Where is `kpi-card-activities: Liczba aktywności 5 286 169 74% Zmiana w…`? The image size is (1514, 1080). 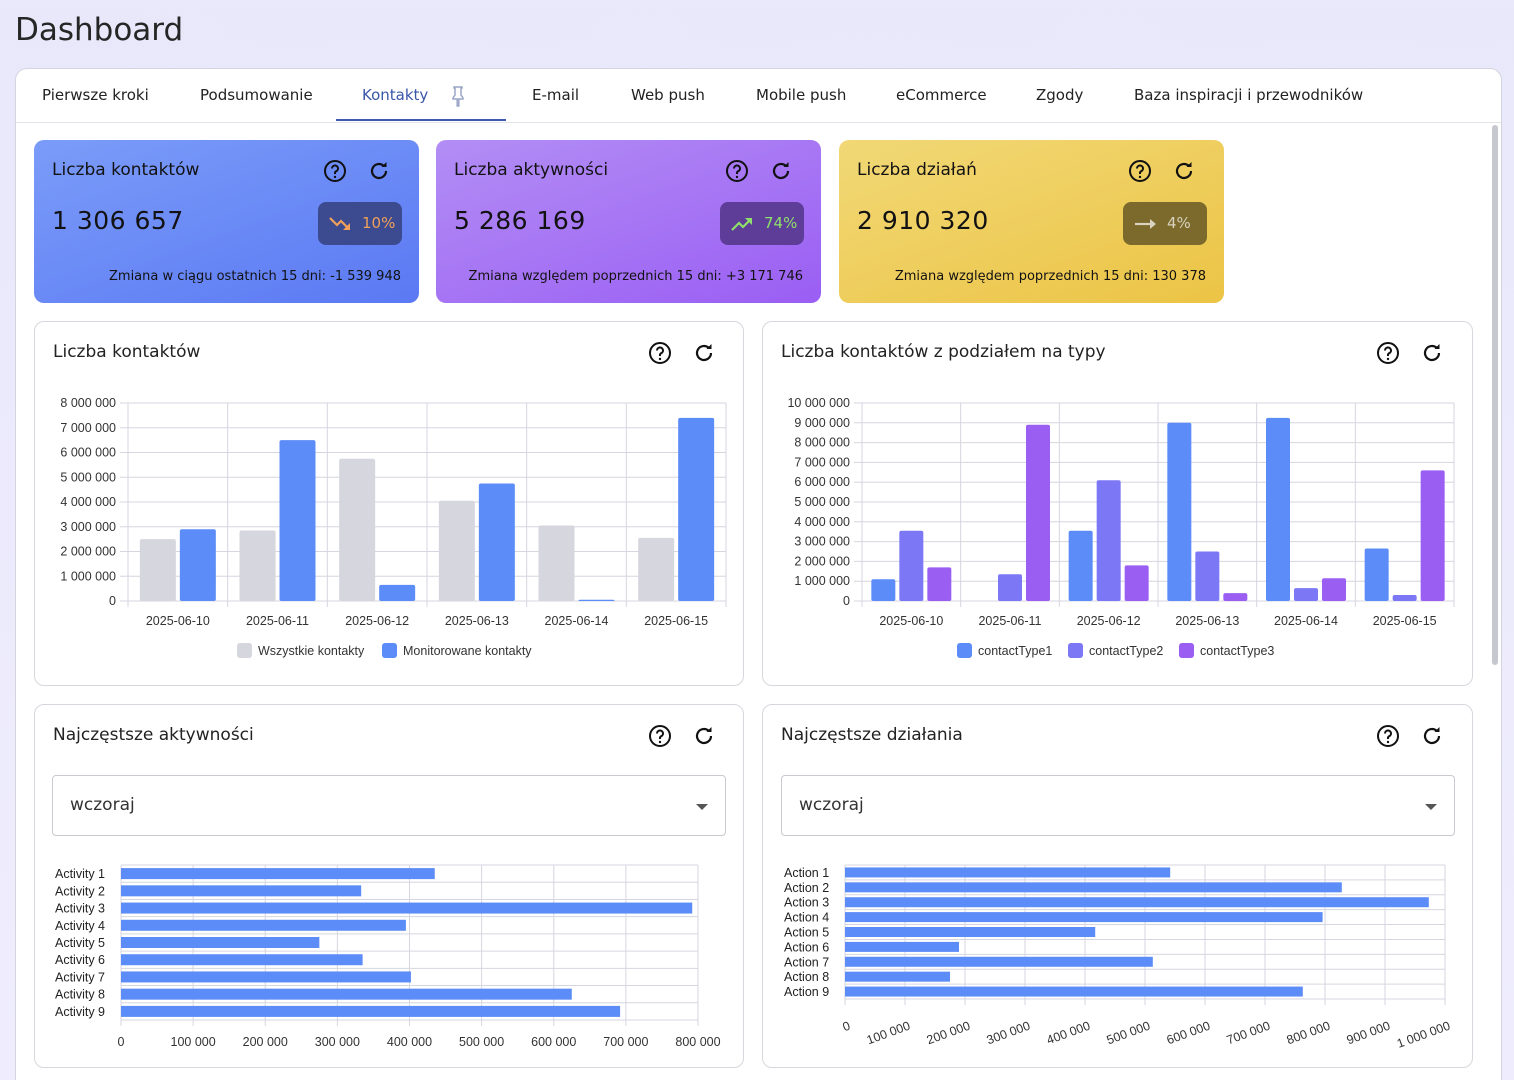 kpi-card-activities: Liczba aktywności 5 286 169 74% Zmiana w… is located at coordinates (628, 221).